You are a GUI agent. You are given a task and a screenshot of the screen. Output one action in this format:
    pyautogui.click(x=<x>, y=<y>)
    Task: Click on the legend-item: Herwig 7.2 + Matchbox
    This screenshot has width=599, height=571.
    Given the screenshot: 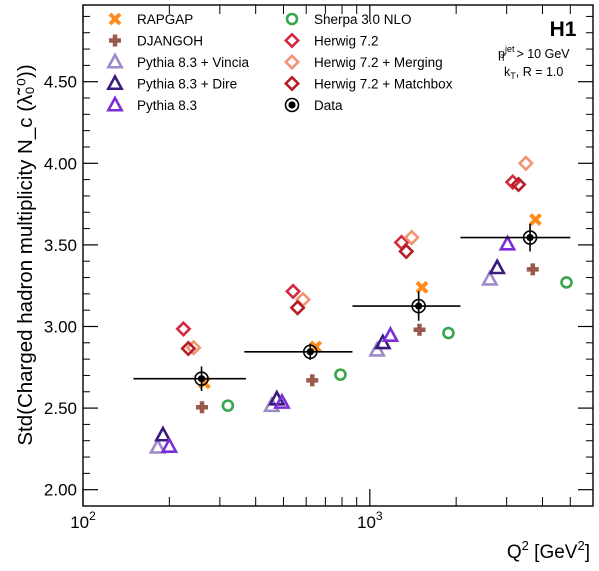 What is the action you would take?
    pyautogui.click(x=368, y=83)
    